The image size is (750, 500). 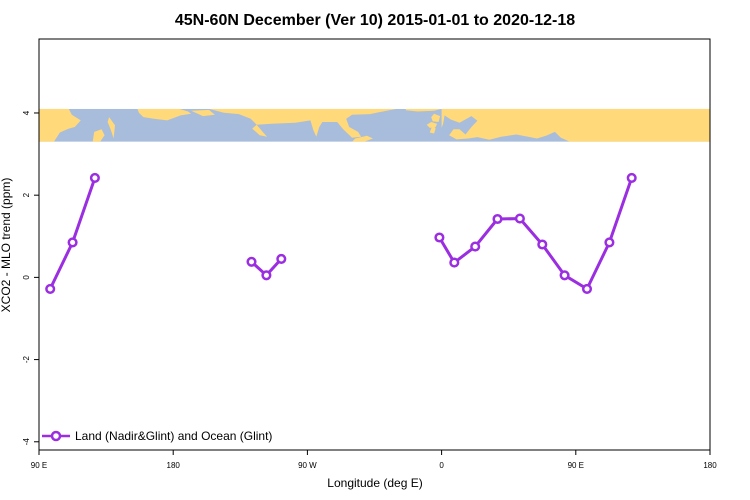 I want to click on legend-label: Land (Nadir&Glint) and Ocean (Glint), so click(x=173, y=436).